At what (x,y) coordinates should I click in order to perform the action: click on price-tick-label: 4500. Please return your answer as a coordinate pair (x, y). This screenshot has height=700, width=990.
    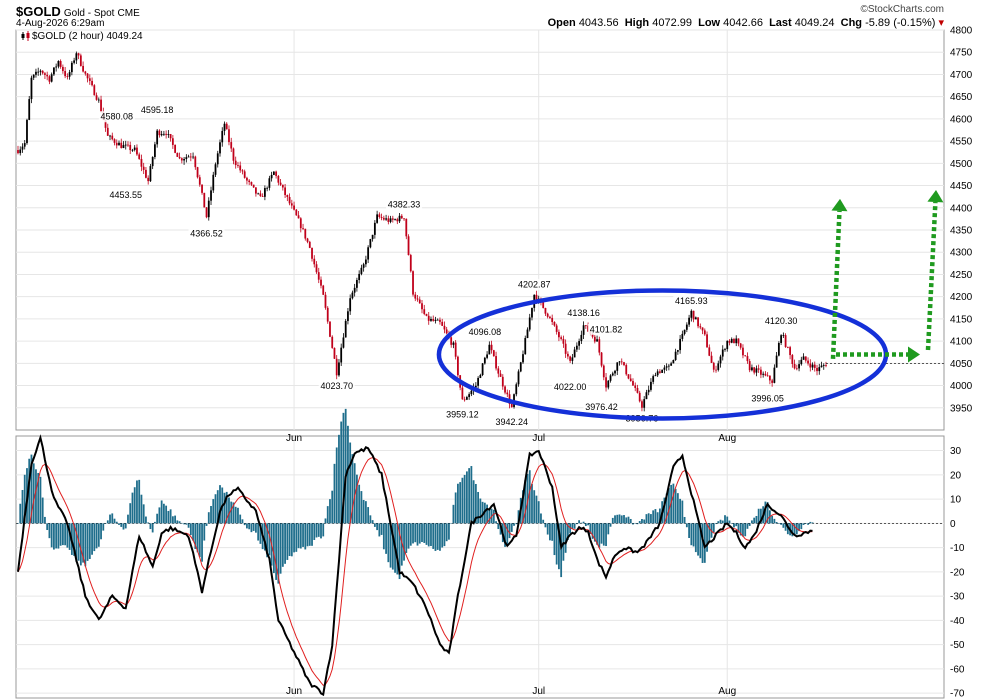
    Looking at the image, I should click on (961, 164).